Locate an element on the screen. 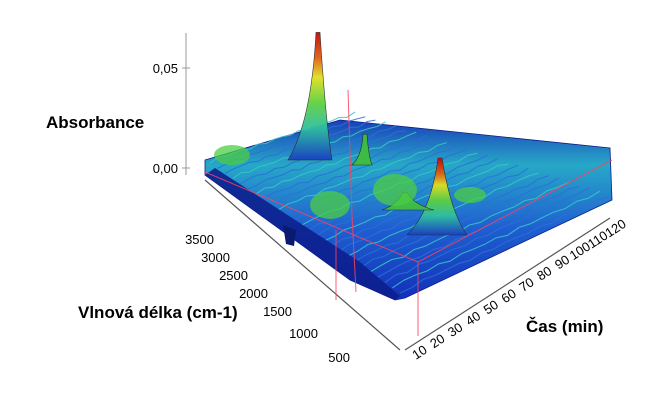 The image size is (659, 409). wavenumber-tick-label: 500 is located at coordinates (339, 357).